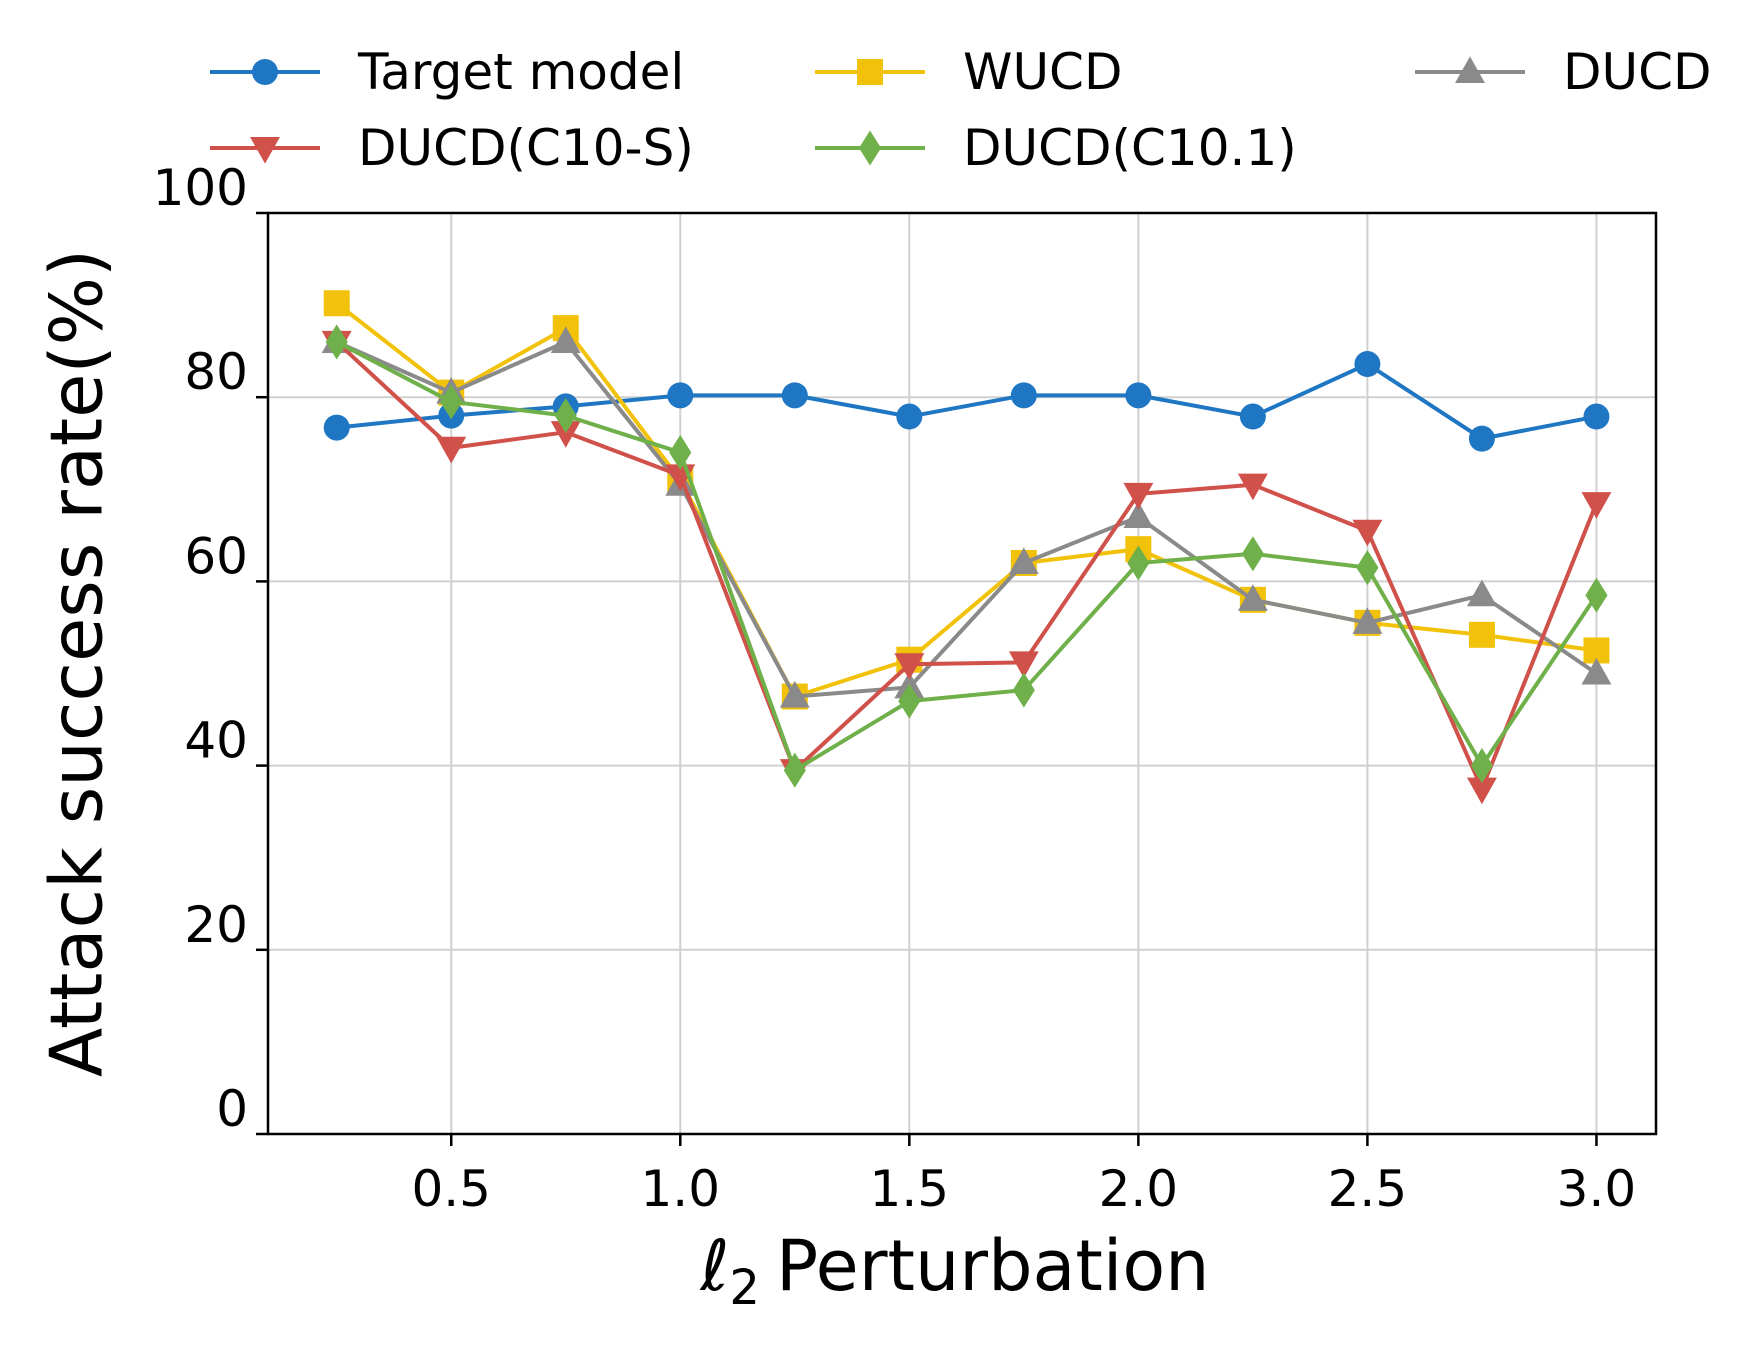  I want to click on legend-label: Target model, so click(520, 72).